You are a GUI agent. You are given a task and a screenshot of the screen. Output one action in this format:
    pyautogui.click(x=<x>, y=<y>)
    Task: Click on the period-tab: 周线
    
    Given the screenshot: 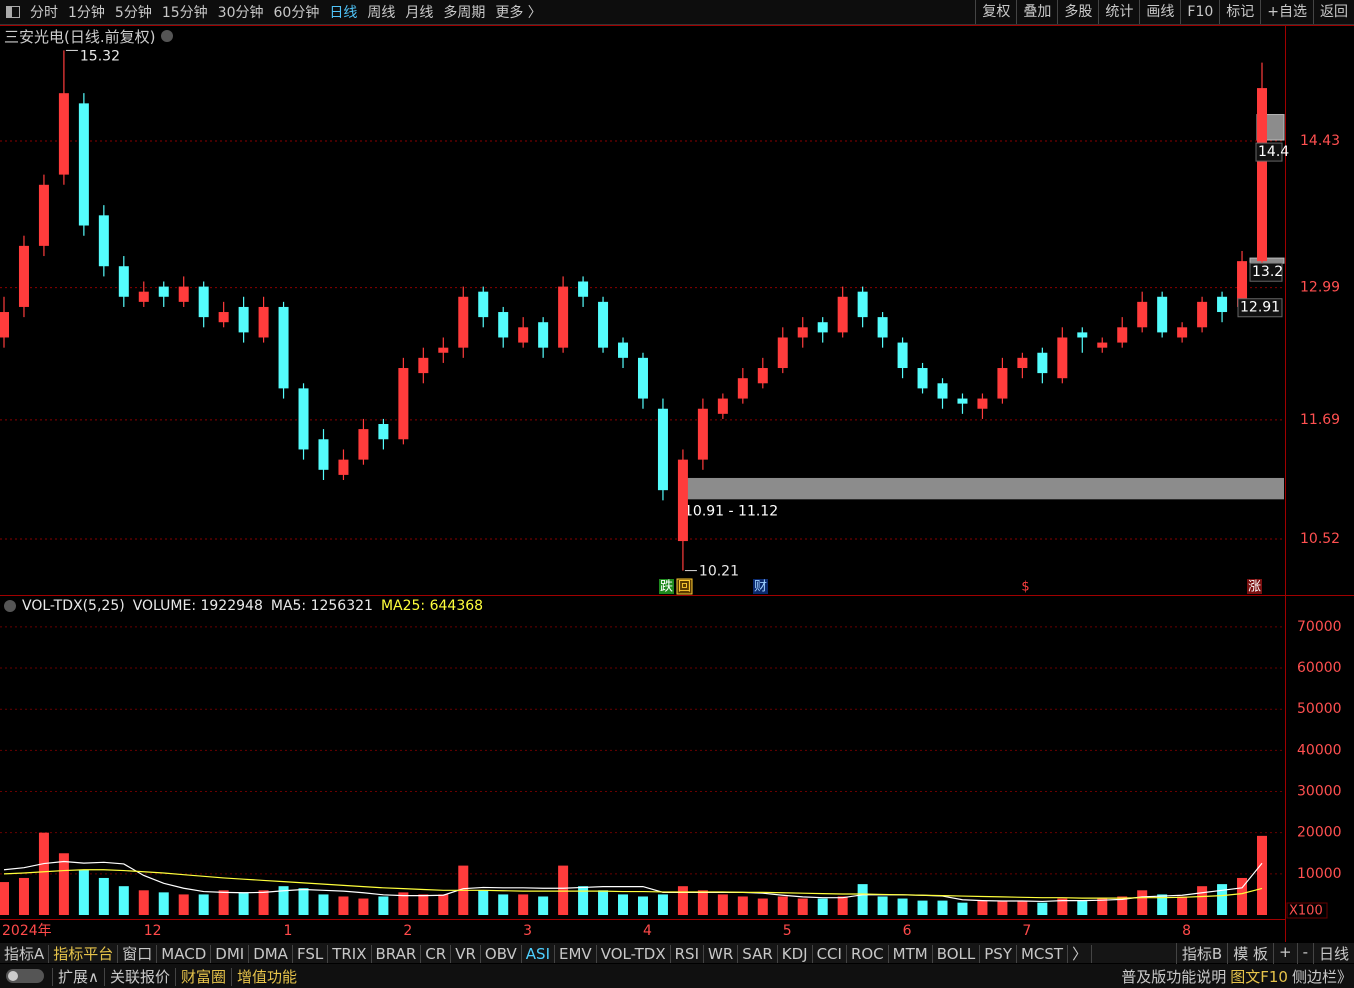 What is the action you would take?
    pyautogui.click(x=381, y=13)
    